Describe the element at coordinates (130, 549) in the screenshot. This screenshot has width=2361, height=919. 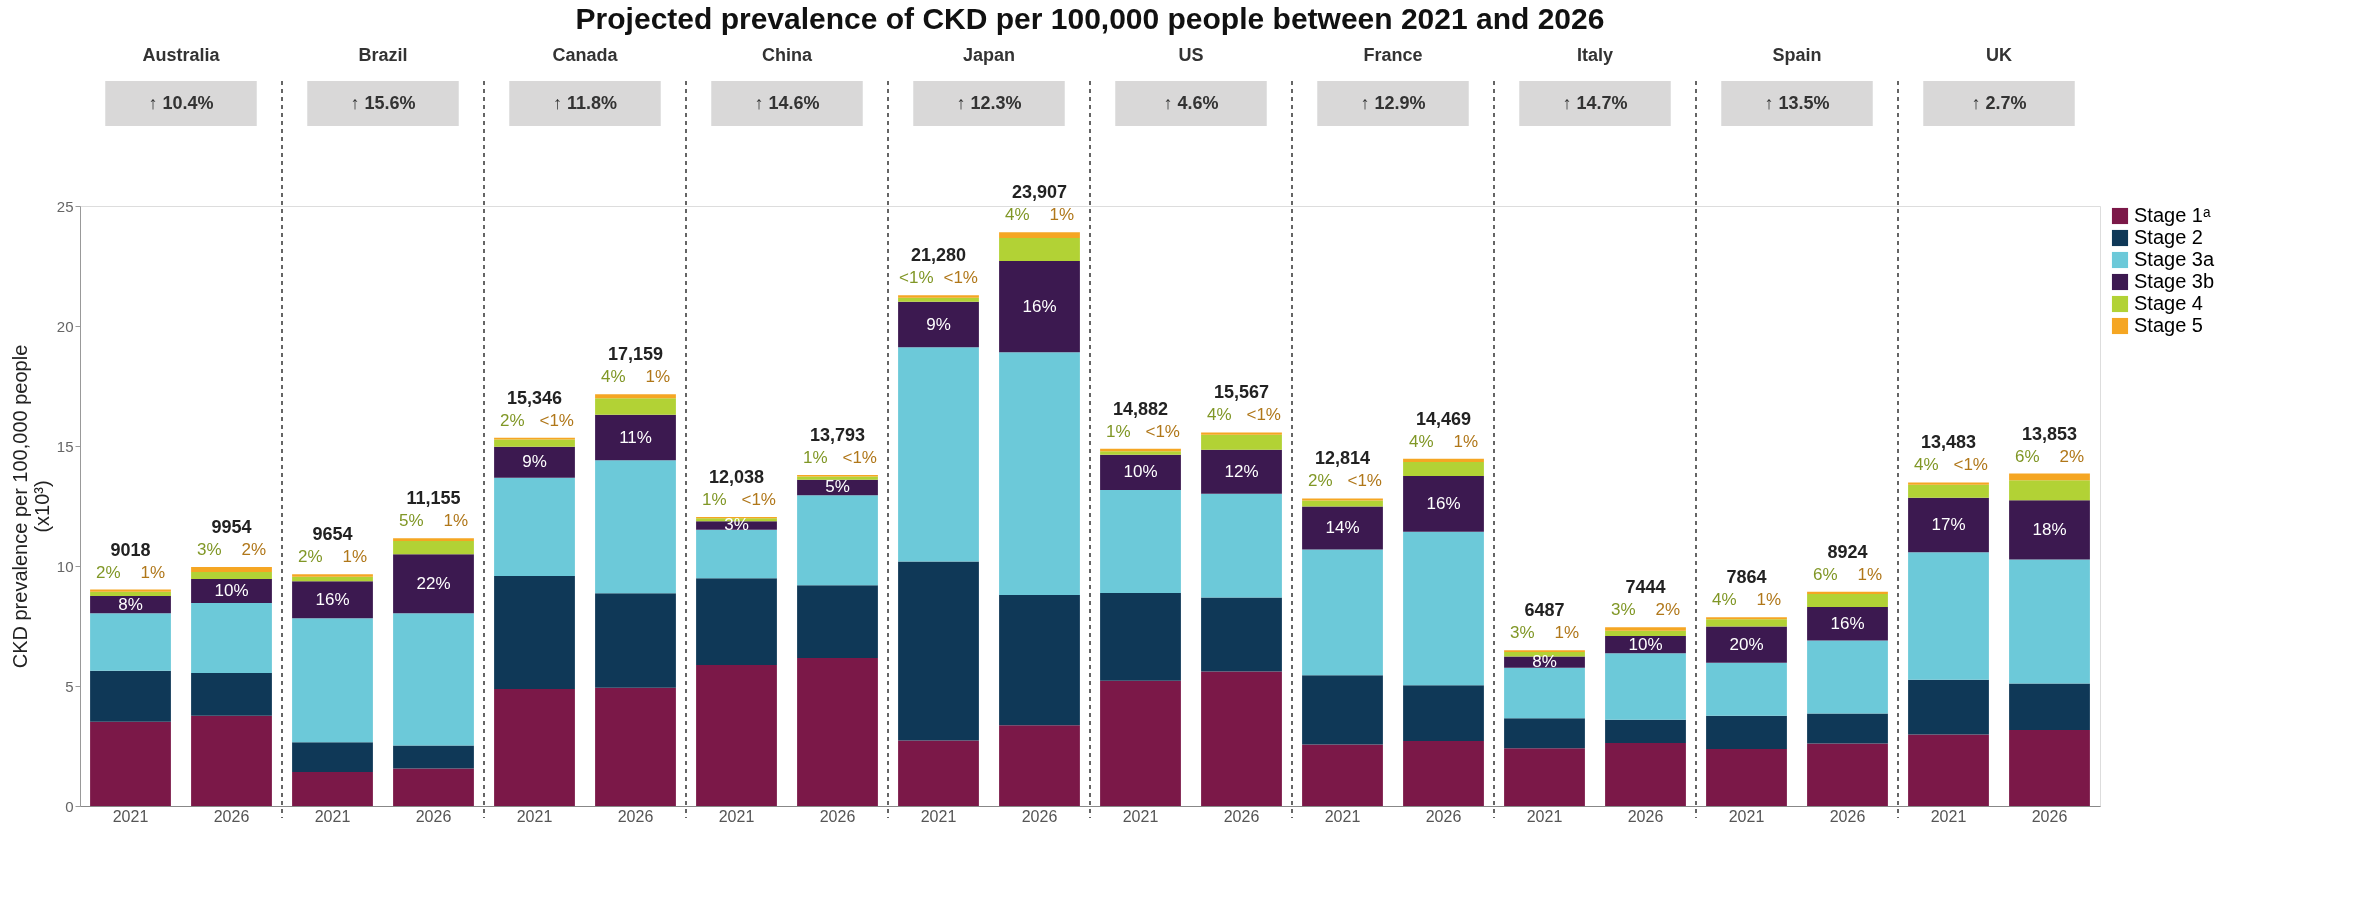
I see `total-label: 9018` at that location.